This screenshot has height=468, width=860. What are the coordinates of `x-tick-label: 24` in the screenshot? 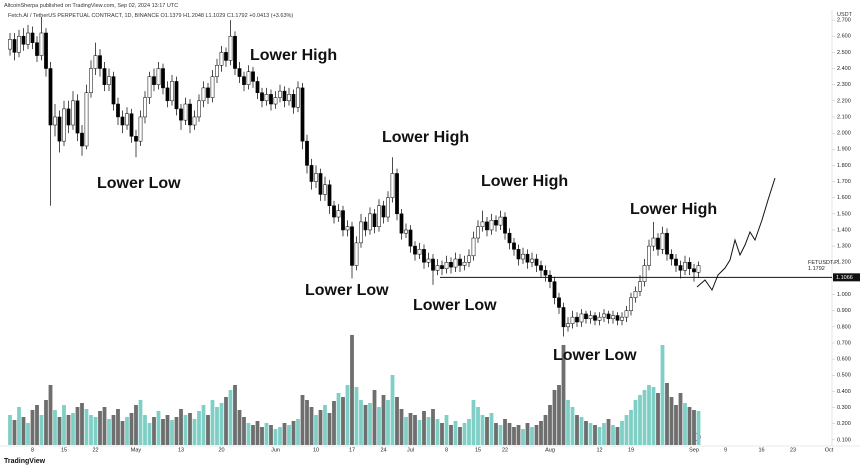 It's located at (383, 450).